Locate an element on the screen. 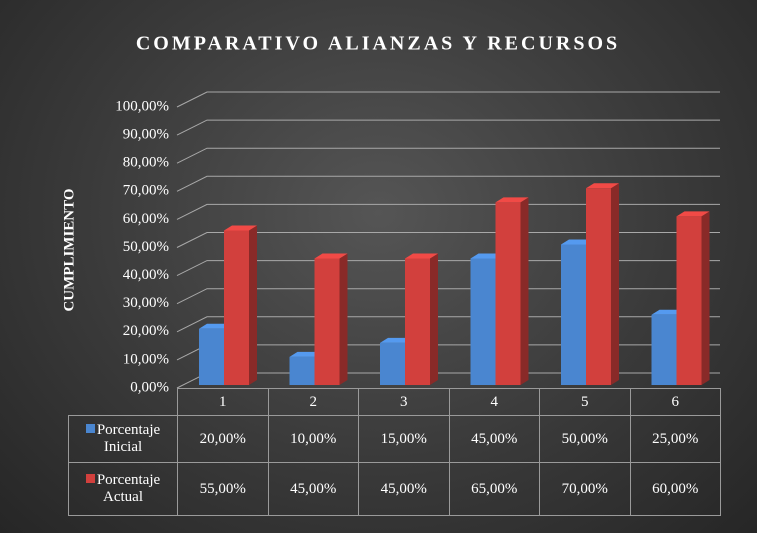 The height and width of the screenshot is (533, 757). data-table-value: 10,00% is located at coordinates (313, 439).